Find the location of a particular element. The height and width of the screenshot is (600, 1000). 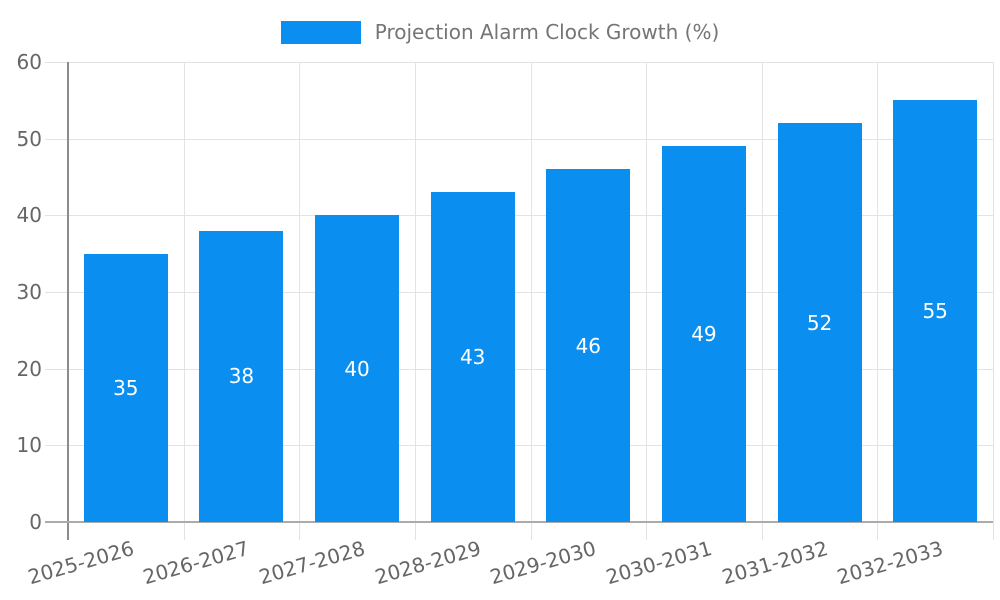

bar-value-label: 40 is located at coordinates (357, 368).